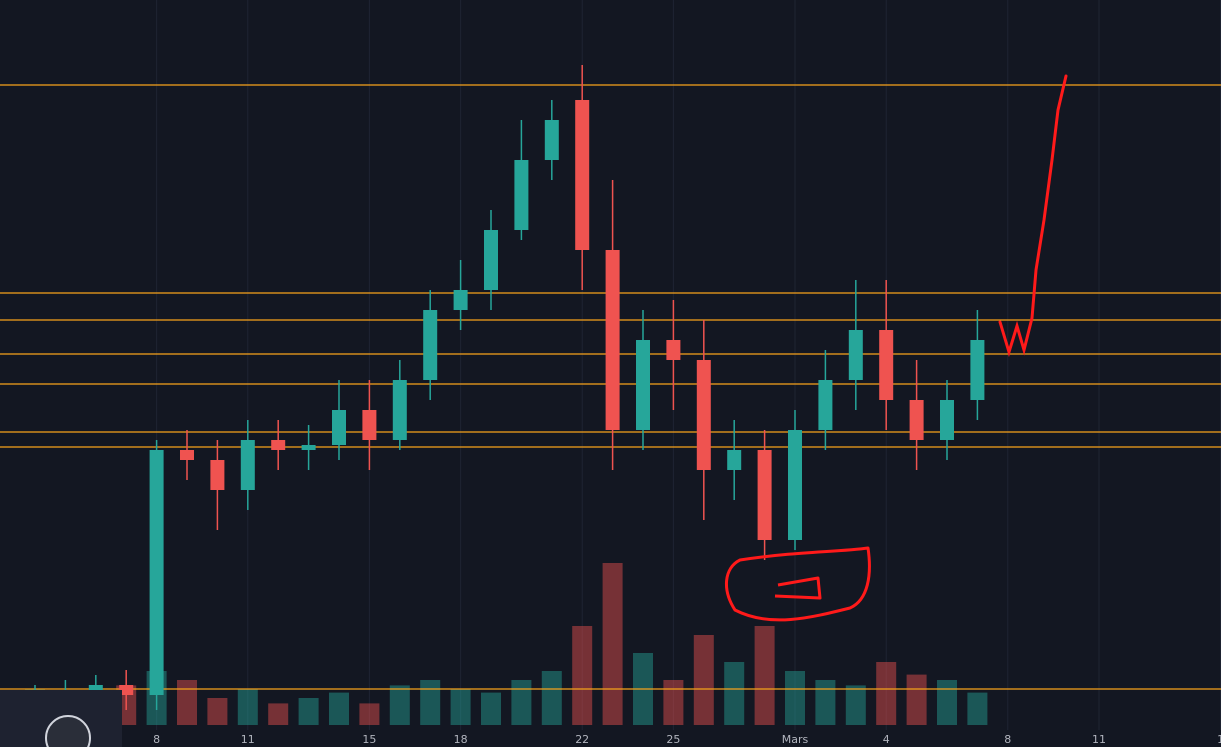 Image resolution: width=1221 pixels, height=747 pixels. Describe the element at coordinates (673, 739) in the screenshot. I see `x-tick-label: 25` at that location.